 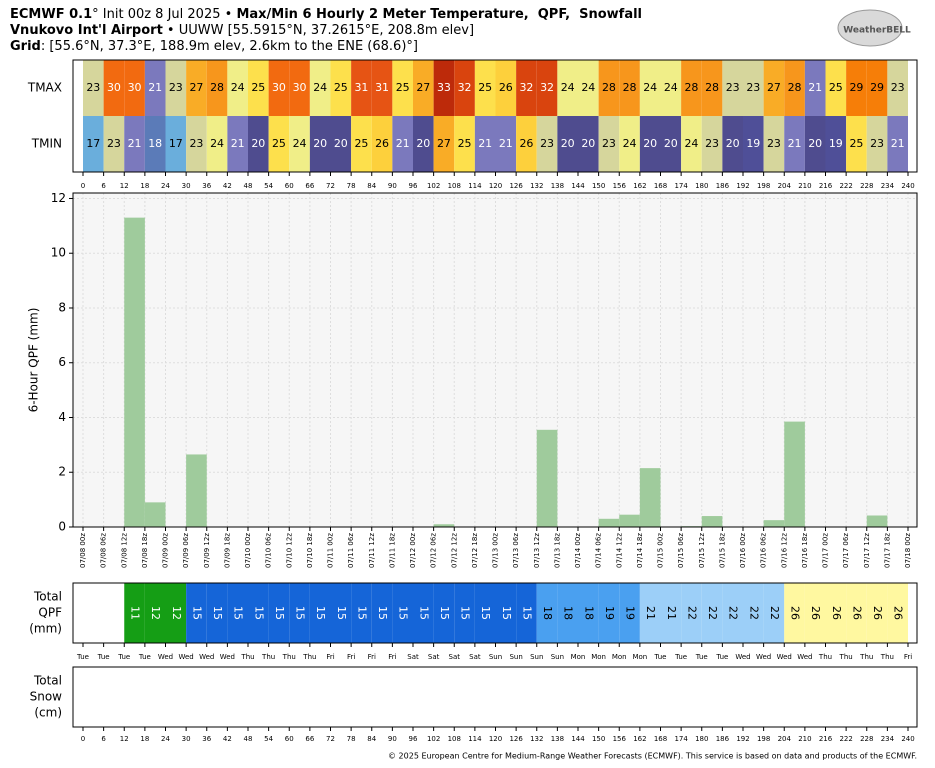 I want to click on x-tick-label: Sat, so click(x=475, y=657).